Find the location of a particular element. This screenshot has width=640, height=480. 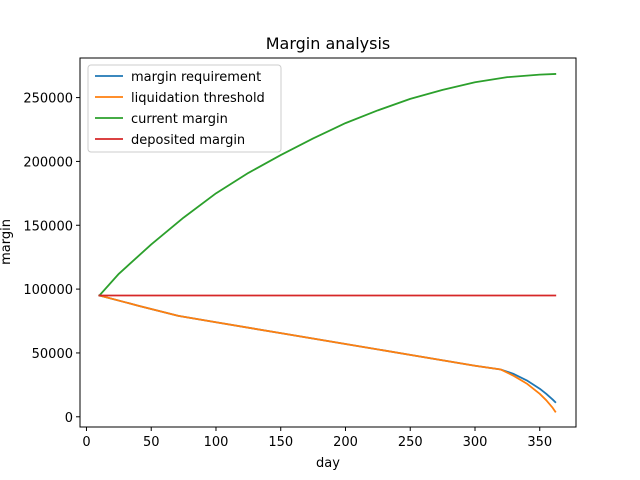

y-tick-label: 200000 is located at coordinates (48, 162).